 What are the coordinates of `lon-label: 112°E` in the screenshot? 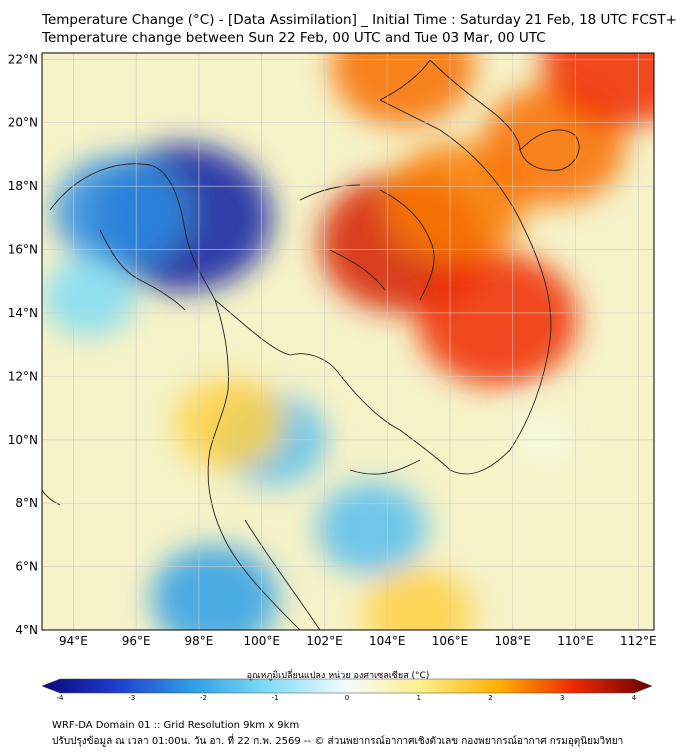 It's located at (638, 641).